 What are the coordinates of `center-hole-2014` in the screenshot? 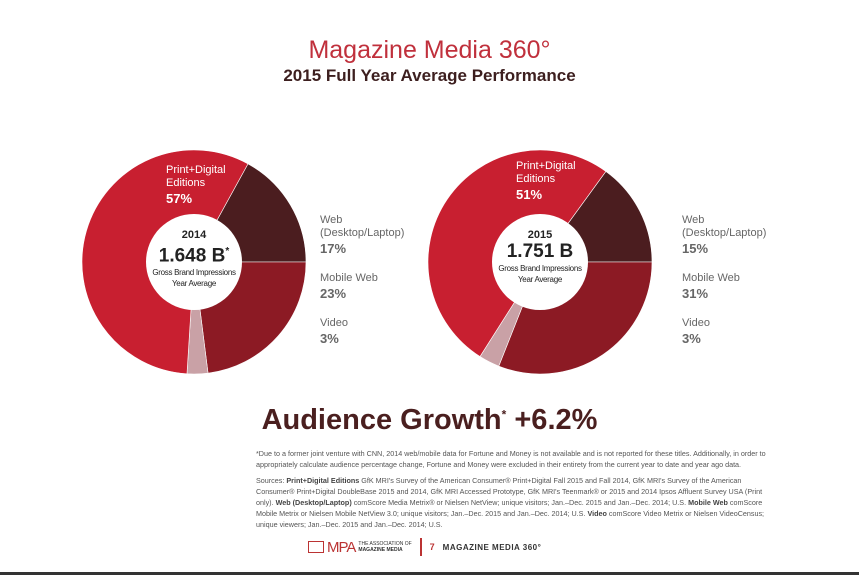 It's located at (194, 262).